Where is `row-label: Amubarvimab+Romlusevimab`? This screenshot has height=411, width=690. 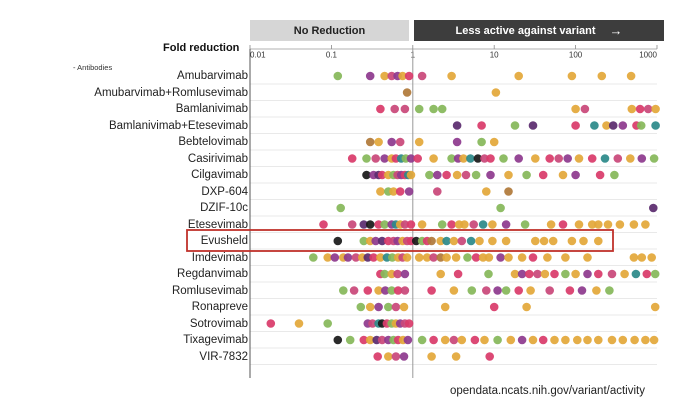
row-label: Amubarvimab+Romlusevimab is located at coordinates (171, 92).